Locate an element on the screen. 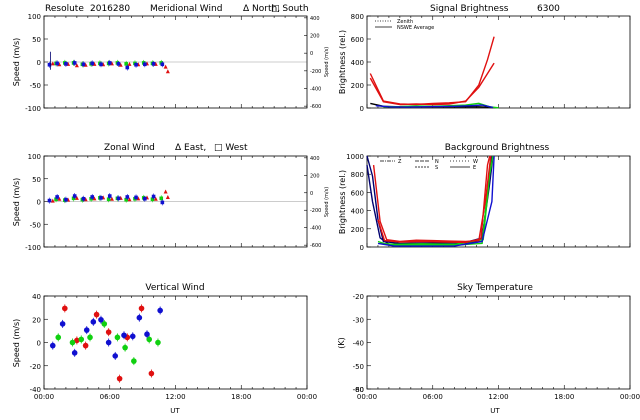 Image resolution: width=640 pixels, height=420 pixels. vertical-y-tick-label: -20 is located at coordinates (35, 367).